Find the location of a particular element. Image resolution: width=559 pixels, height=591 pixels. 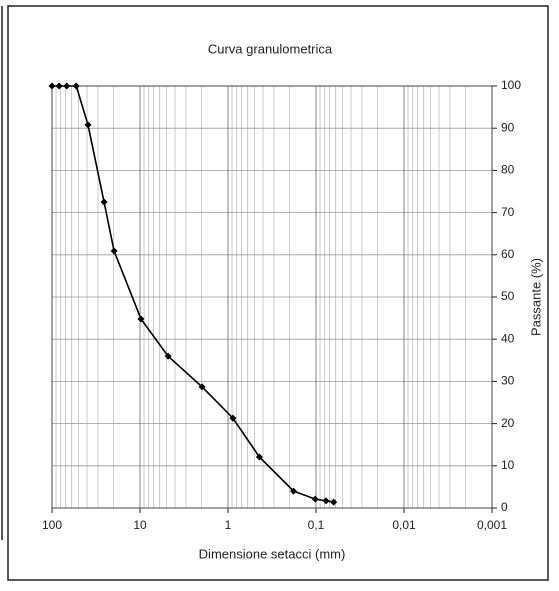

y-tick-label: 100 is located at coordinates (511, 85).